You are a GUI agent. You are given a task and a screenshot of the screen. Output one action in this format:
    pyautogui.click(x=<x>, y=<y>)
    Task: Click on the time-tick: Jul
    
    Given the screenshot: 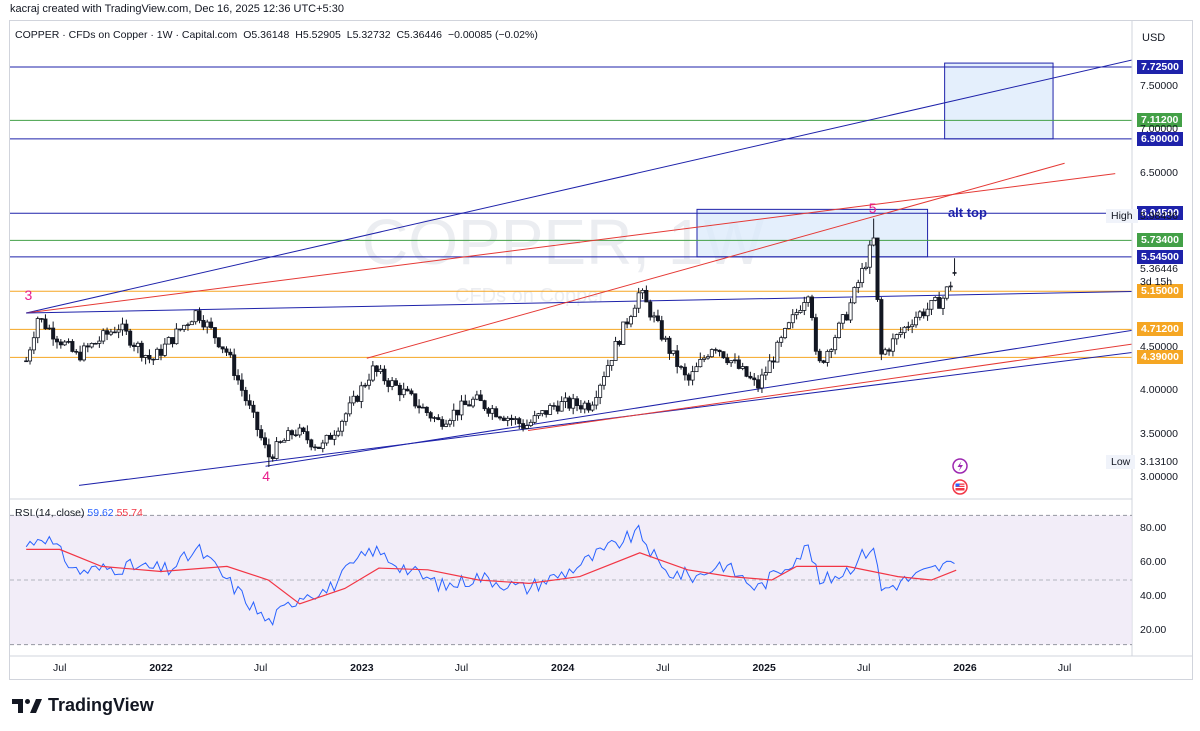 What is the action you would take?
    pyautogui.click(x=260, y=668)
    